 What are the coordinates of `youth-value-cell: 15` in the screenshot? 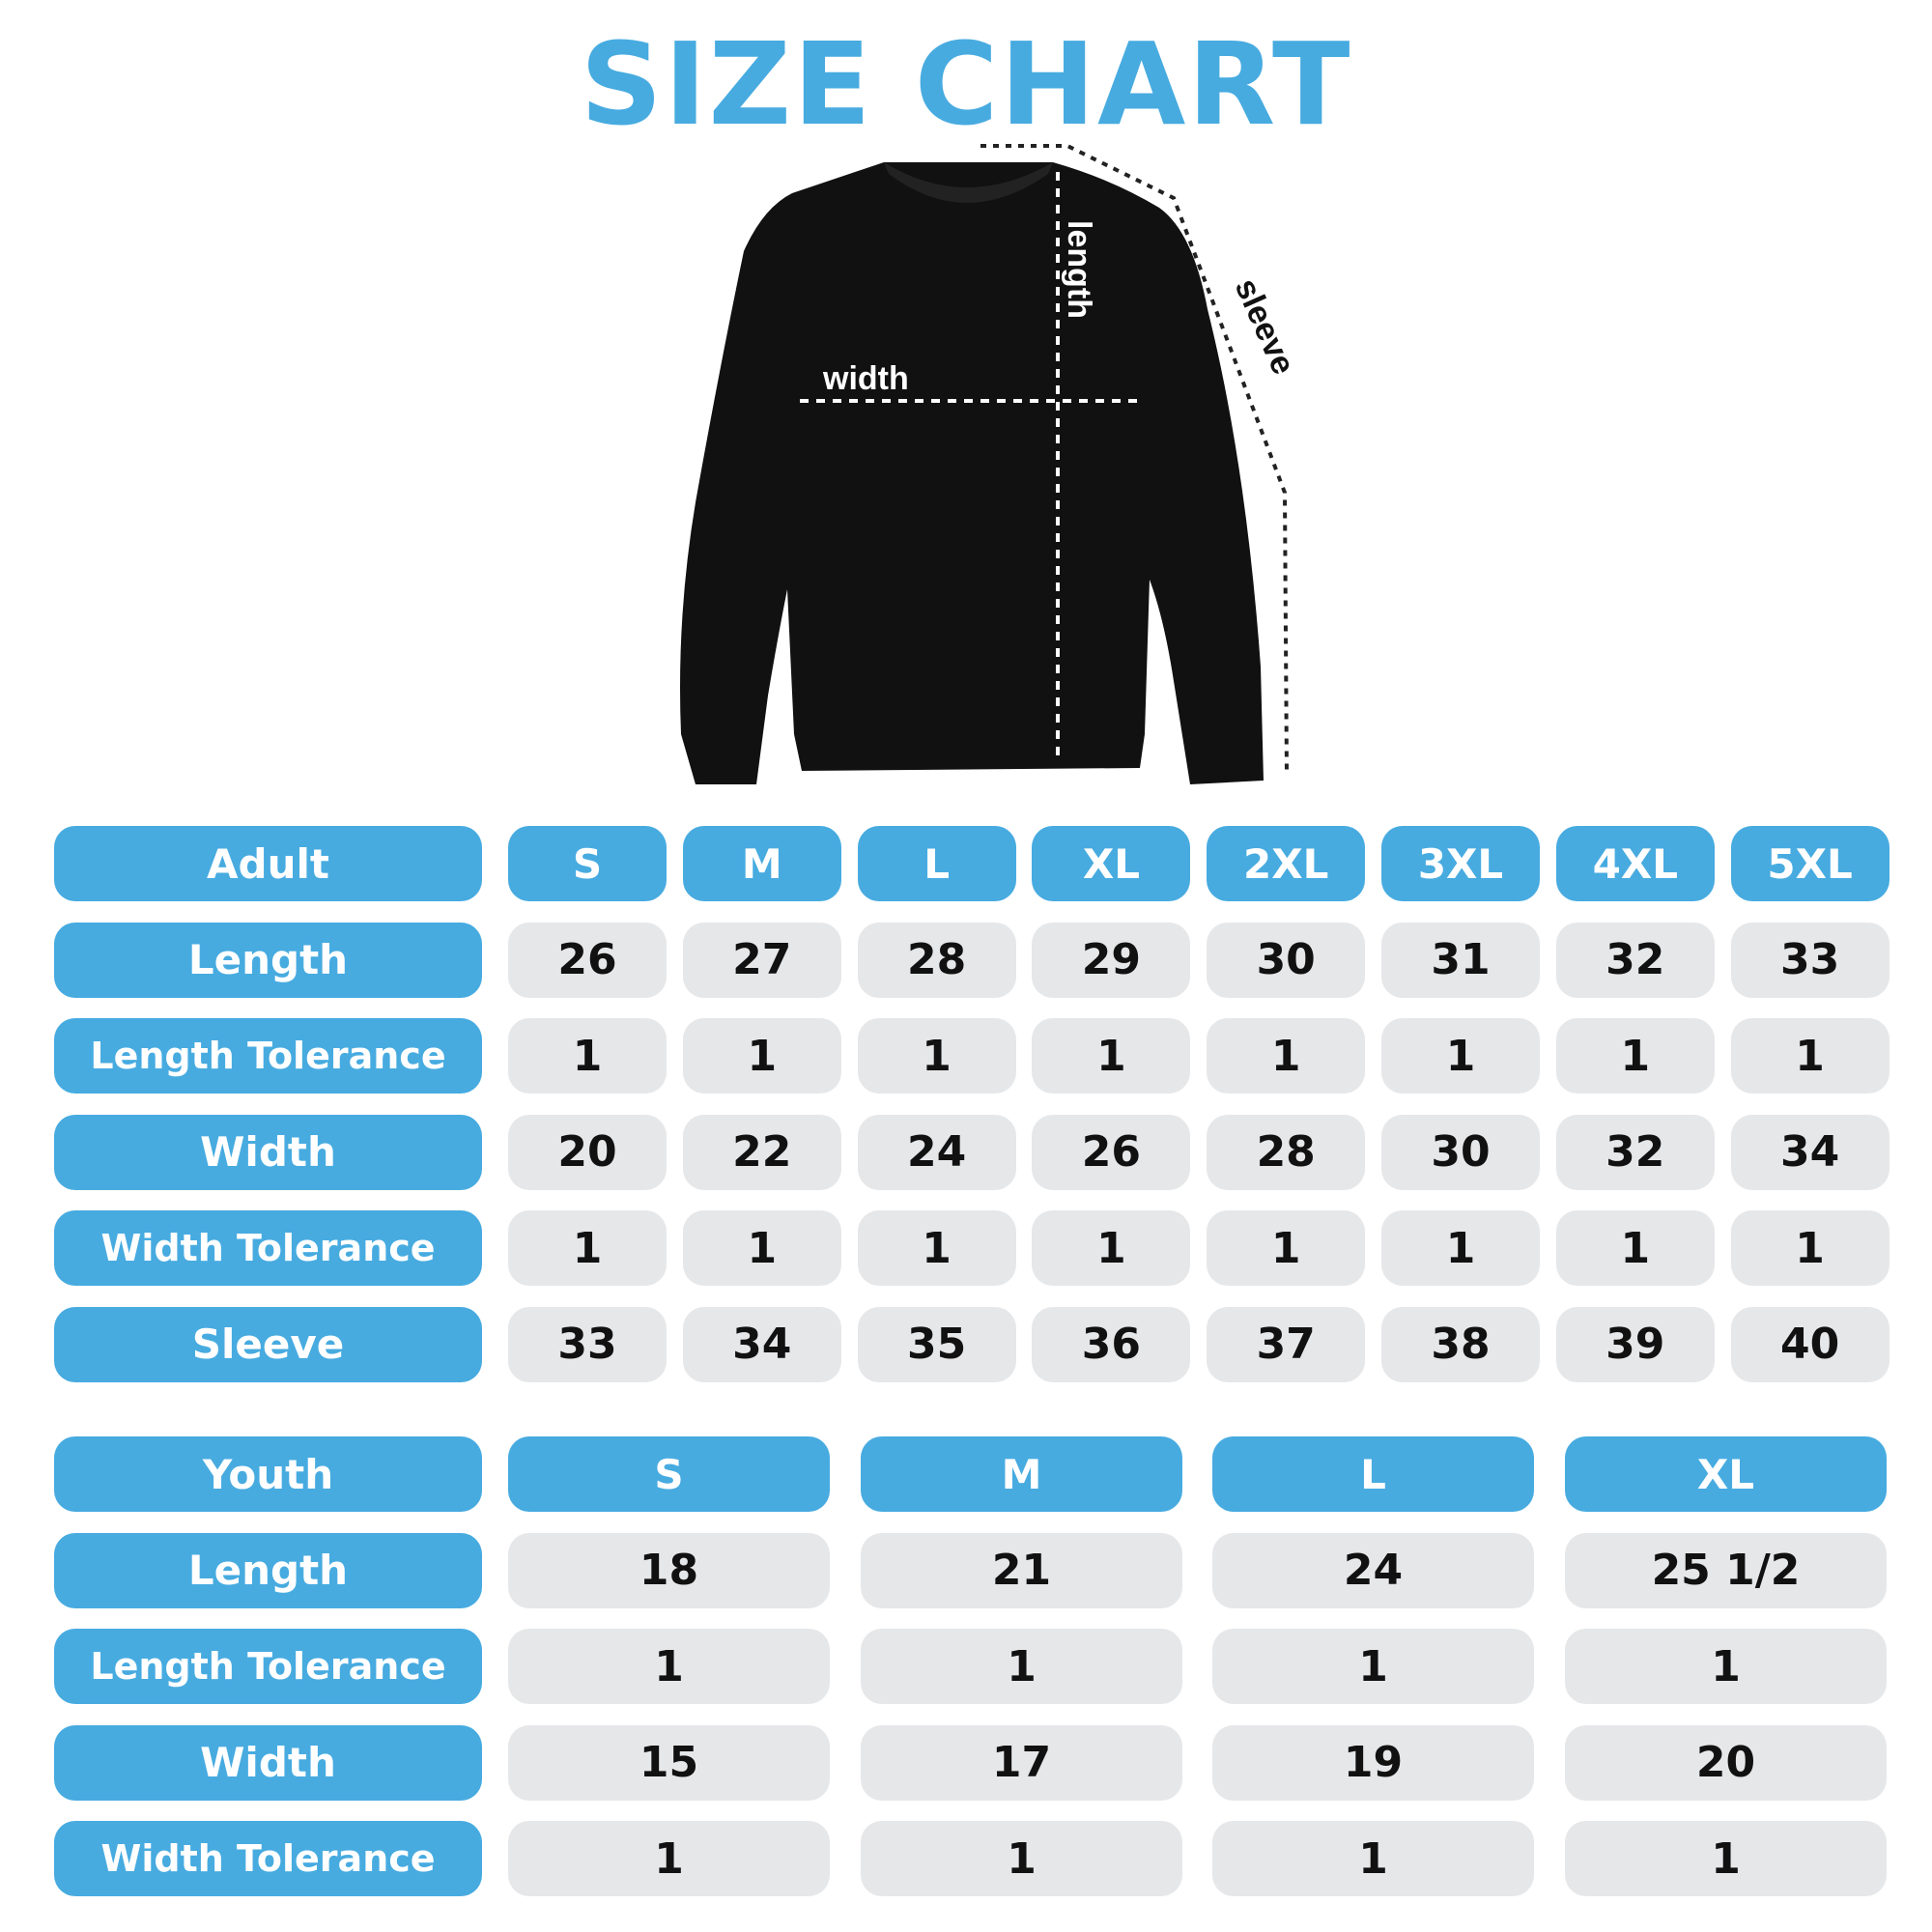 It's located at (669, 1762).